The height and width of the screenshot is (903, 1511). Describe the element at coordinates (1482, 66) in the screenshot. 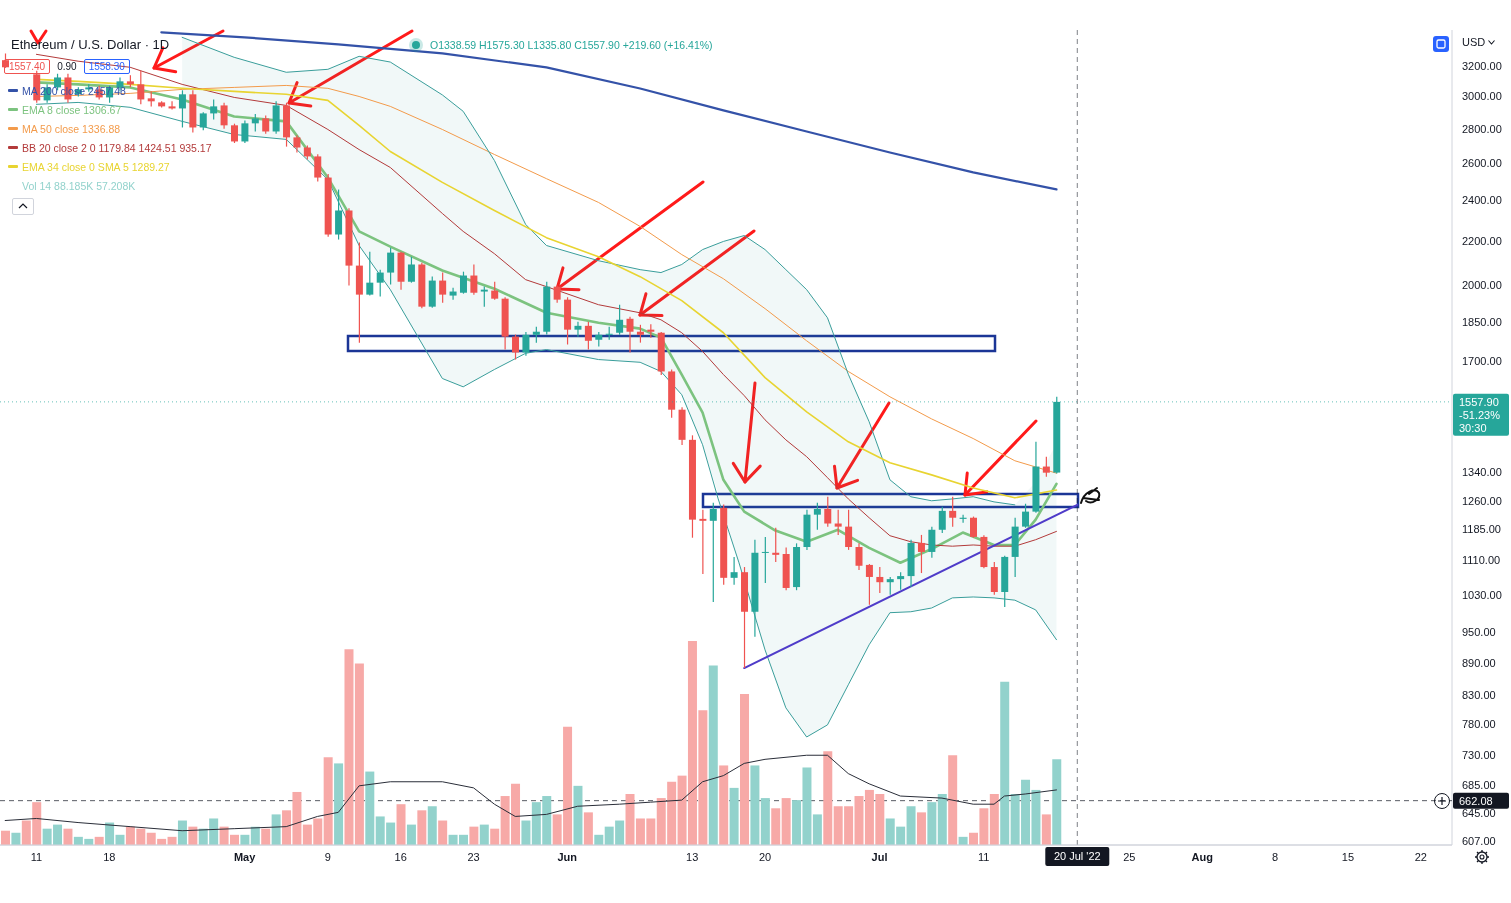

I see `y-tick-label: 3200.00` at that location.